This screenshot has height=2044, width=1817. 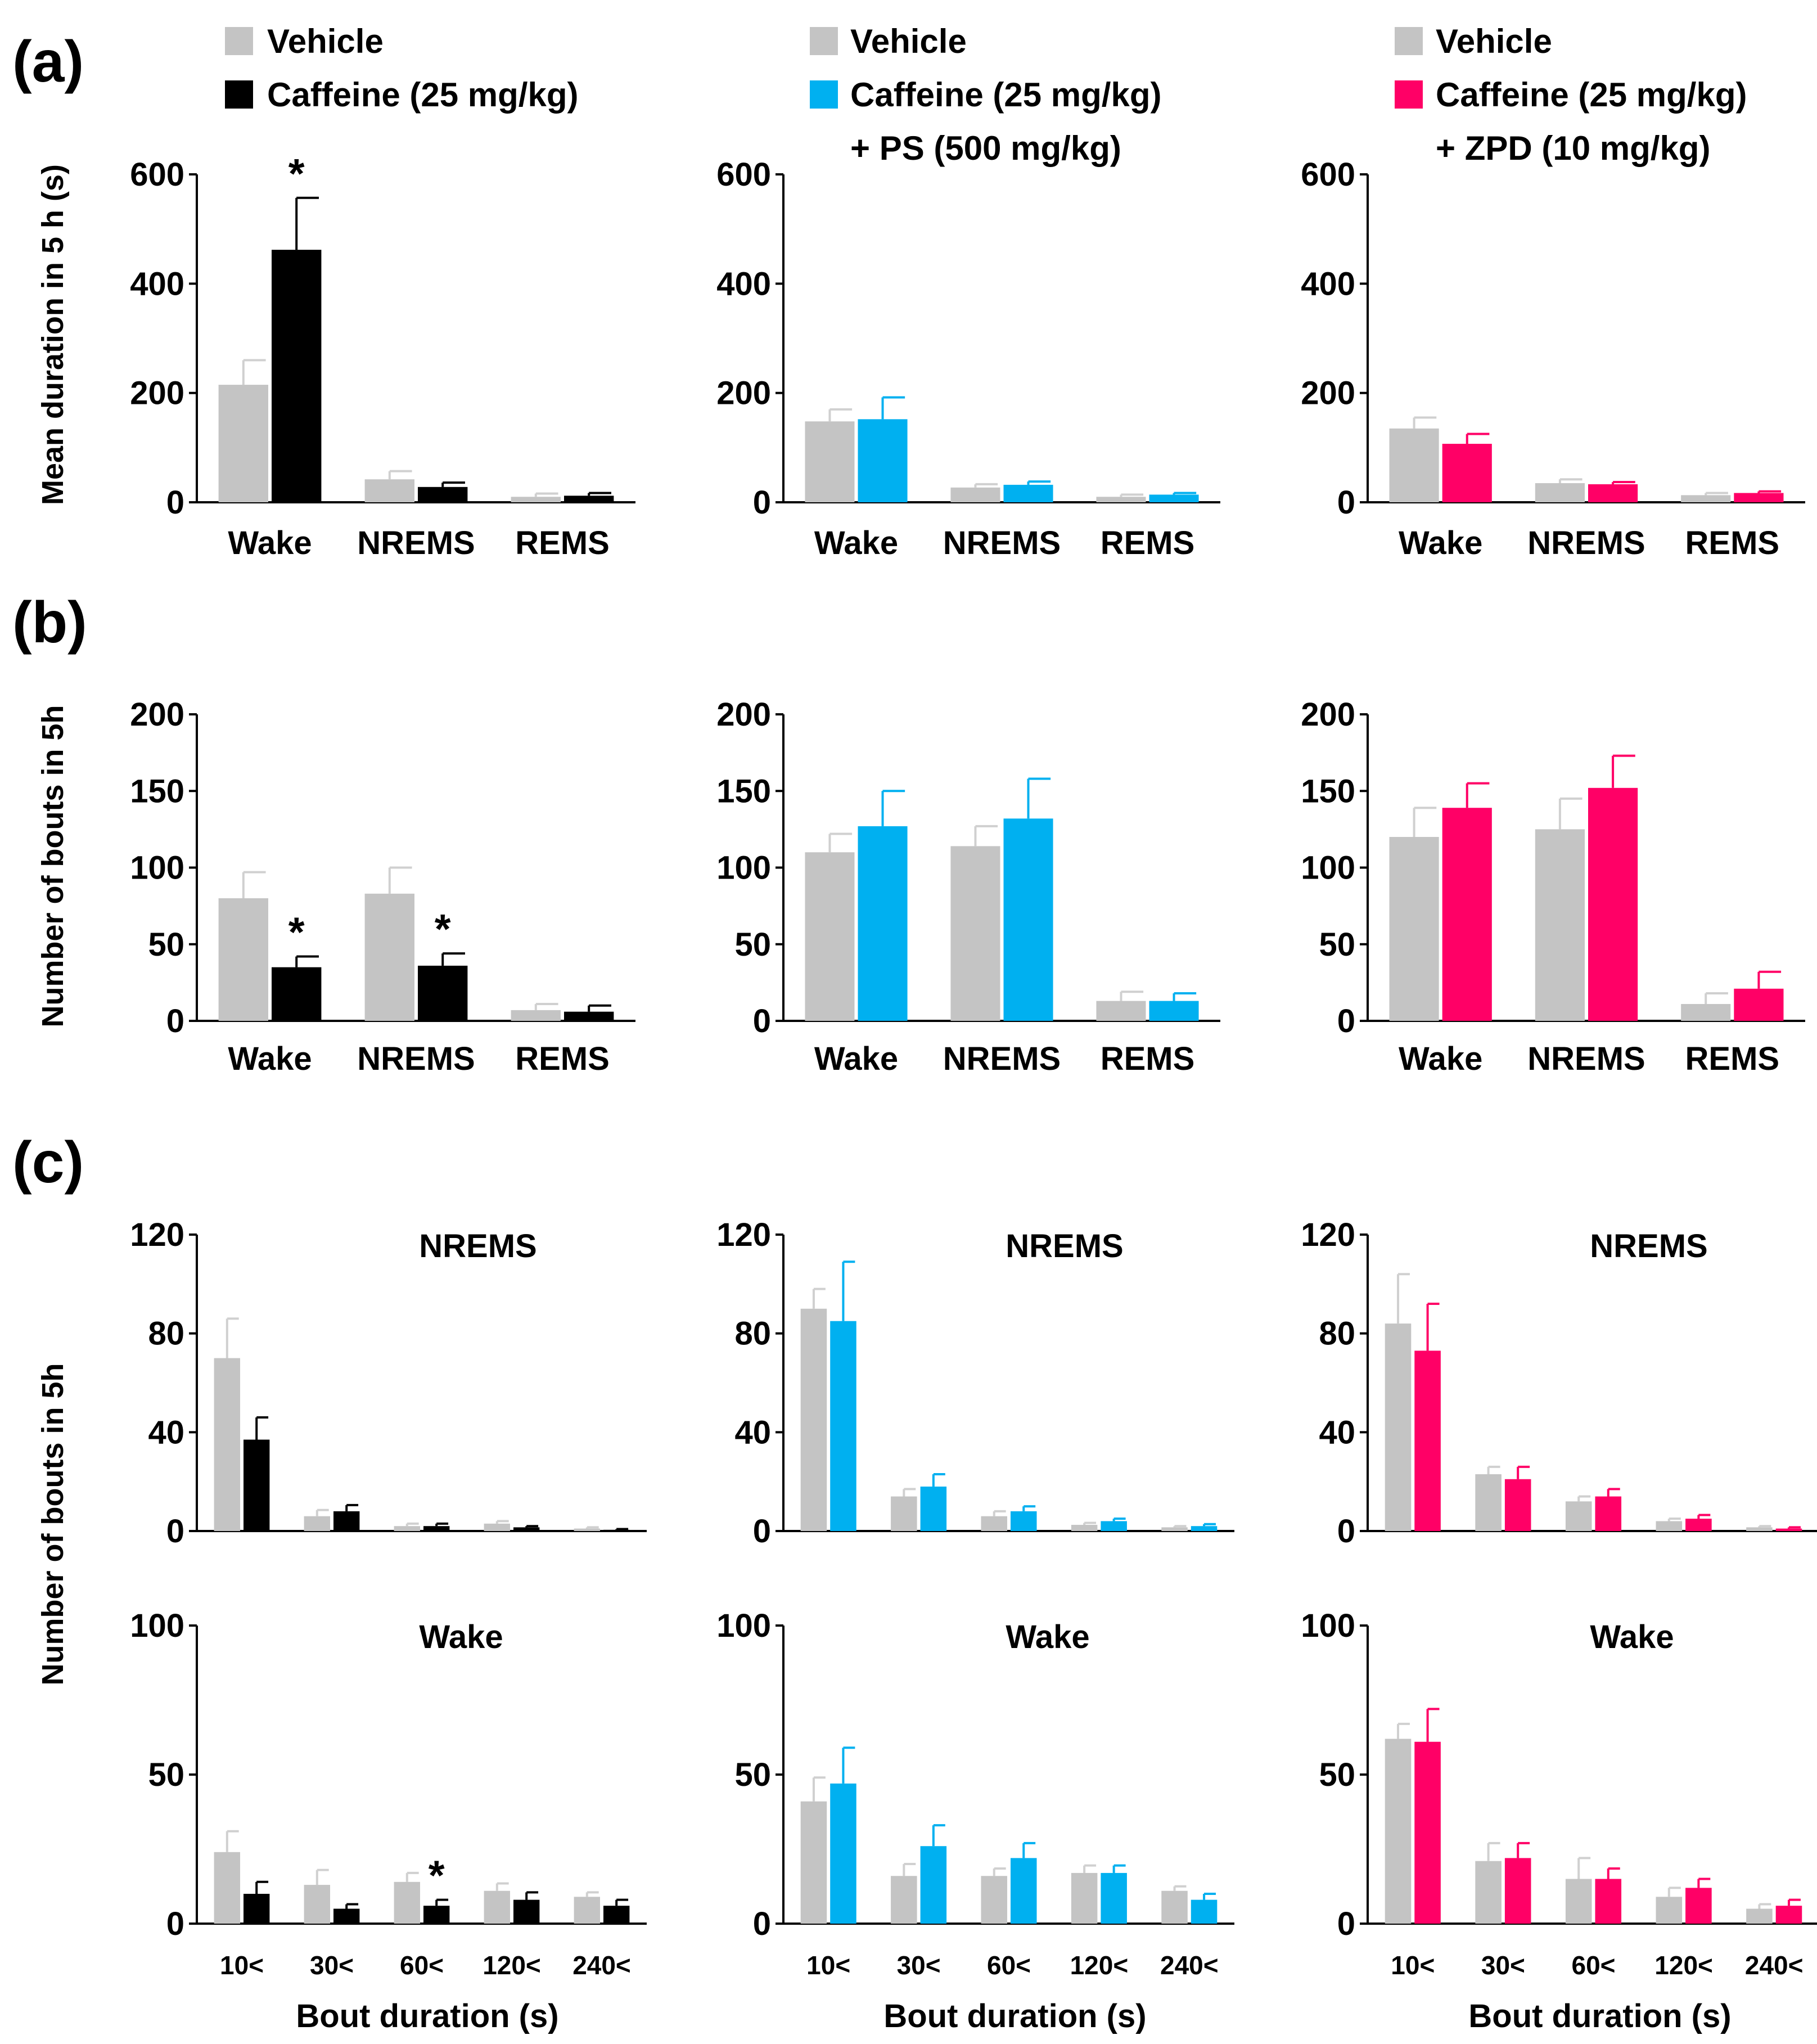 I want to click on chart-c6: 0 50 100 10< 30< 60< 120< 240< Wake, so click(x=1559, y=1794).